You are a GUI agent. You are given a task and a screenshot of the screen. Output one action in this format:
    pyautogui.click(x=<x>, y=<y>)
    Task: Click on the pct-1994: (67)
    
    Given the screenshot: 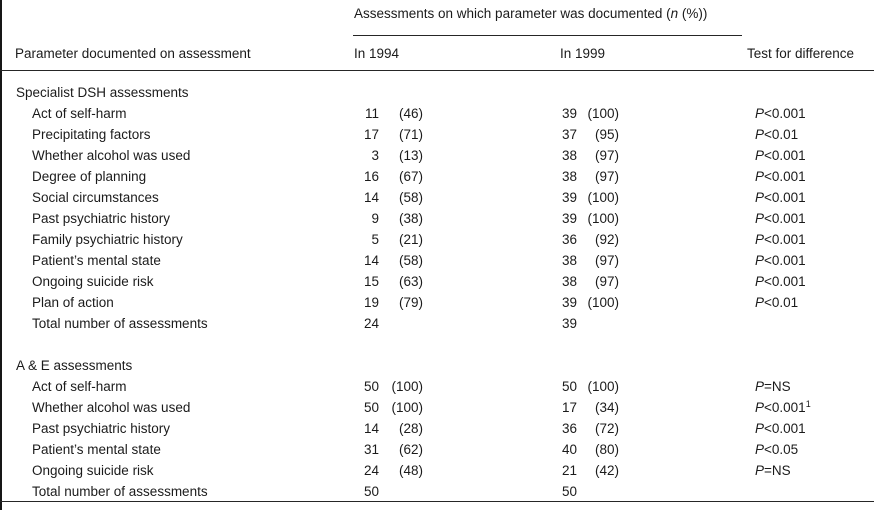 What is the action you would take?
    pyautogui.click(x=410, y=176)
    